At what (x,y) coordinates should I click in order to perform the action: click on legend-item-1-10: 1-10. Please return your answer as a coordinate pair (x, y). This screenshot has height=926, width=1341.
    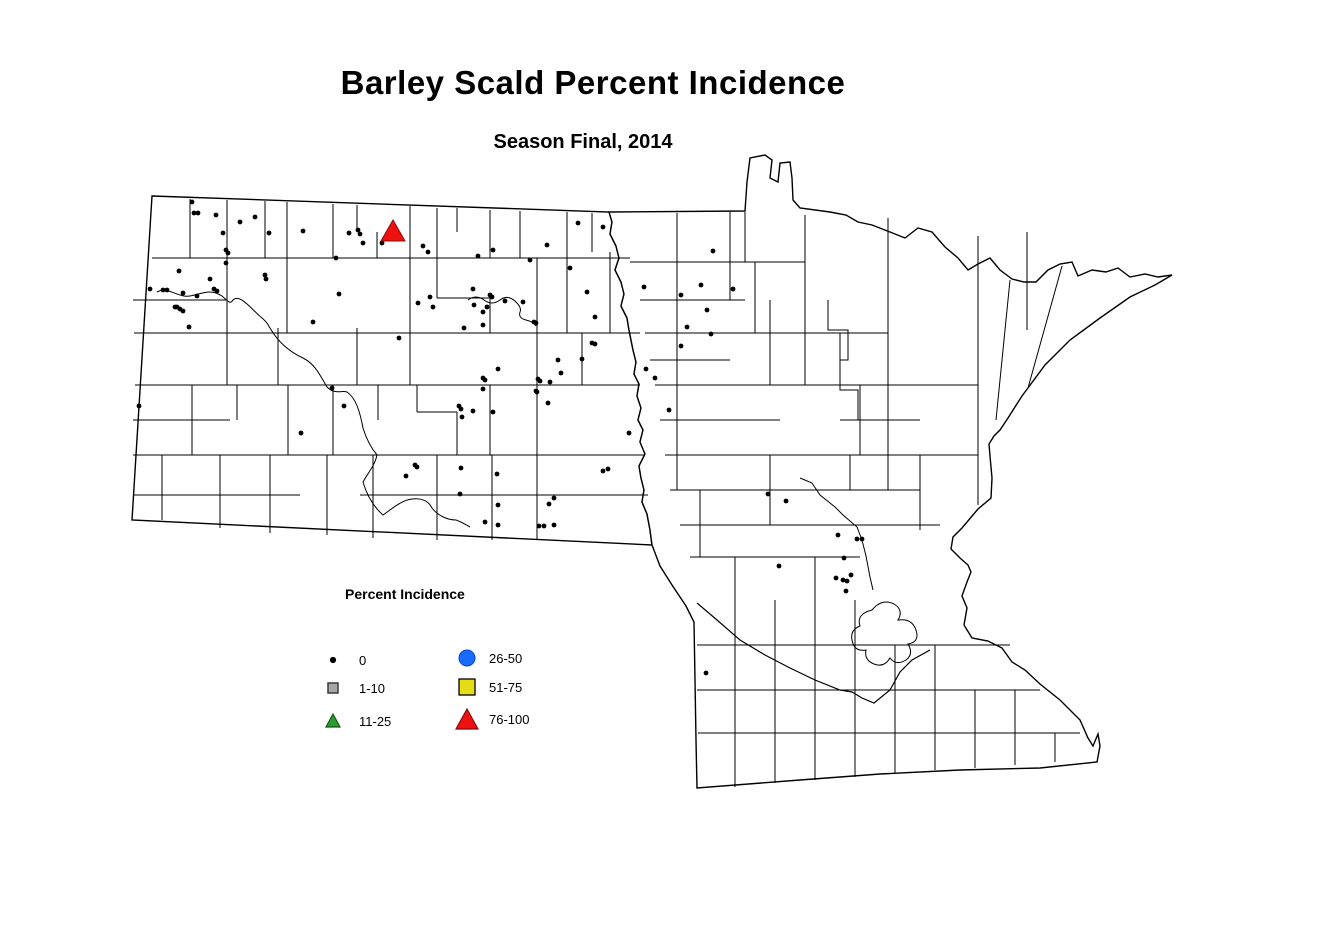
    Looking at the image, I should click on (355, 688).